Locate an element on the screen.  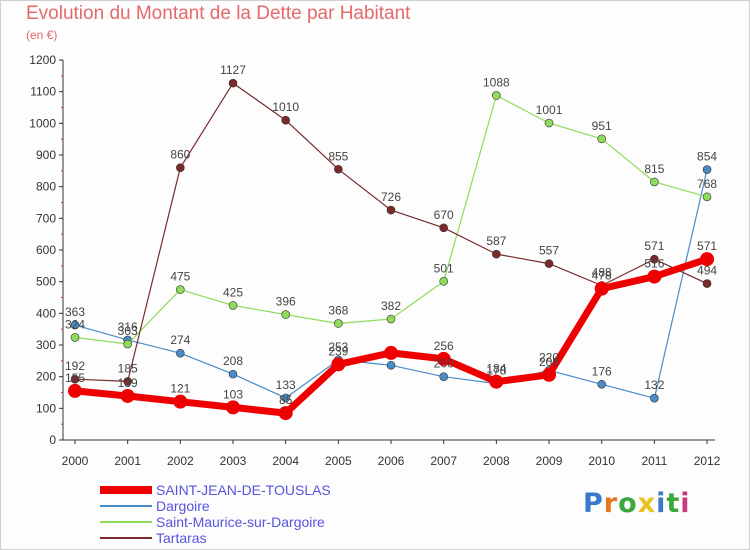
x-tick-label: 2000 is located at coordinates (75, 461).